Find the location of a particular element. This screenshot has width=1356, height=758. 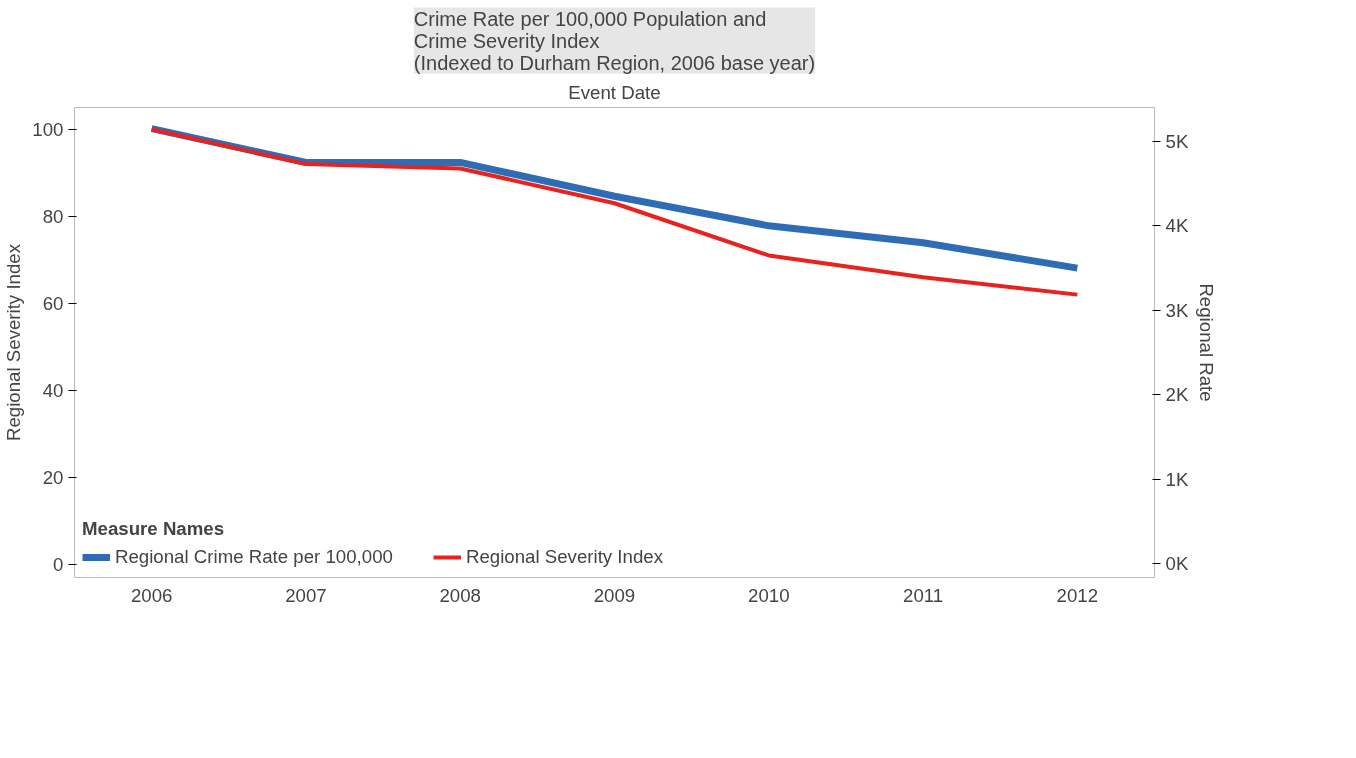

x-tick-label: 2010 is located at coordinates (769, 595).